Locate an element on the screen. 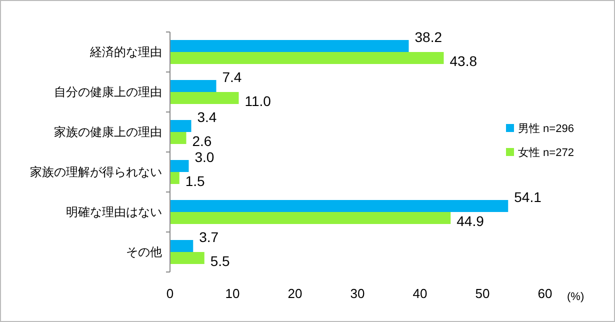 This screenshot has width=615, height=322. legend-label: 女性 n=272 is located at coordinates (546, 153).